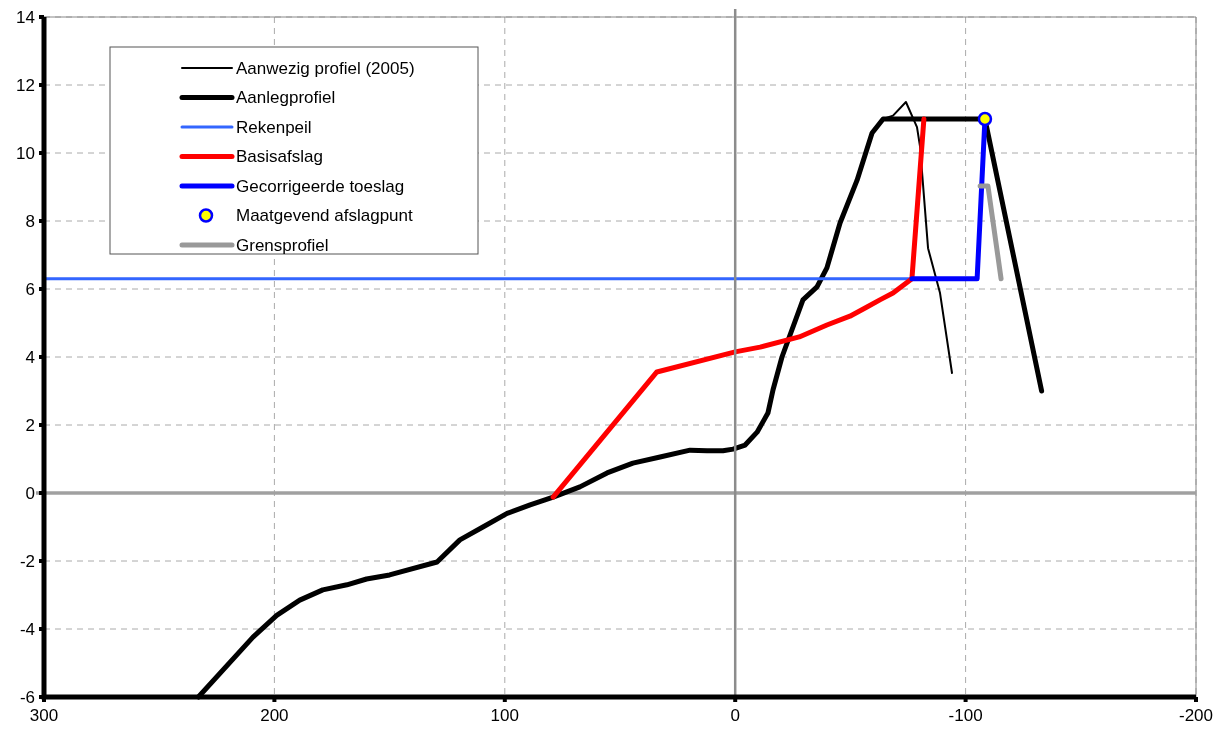 The width and height of the screenshot is (1226, 740). I want to click on x-tick-label: 100, so click(504, 715).